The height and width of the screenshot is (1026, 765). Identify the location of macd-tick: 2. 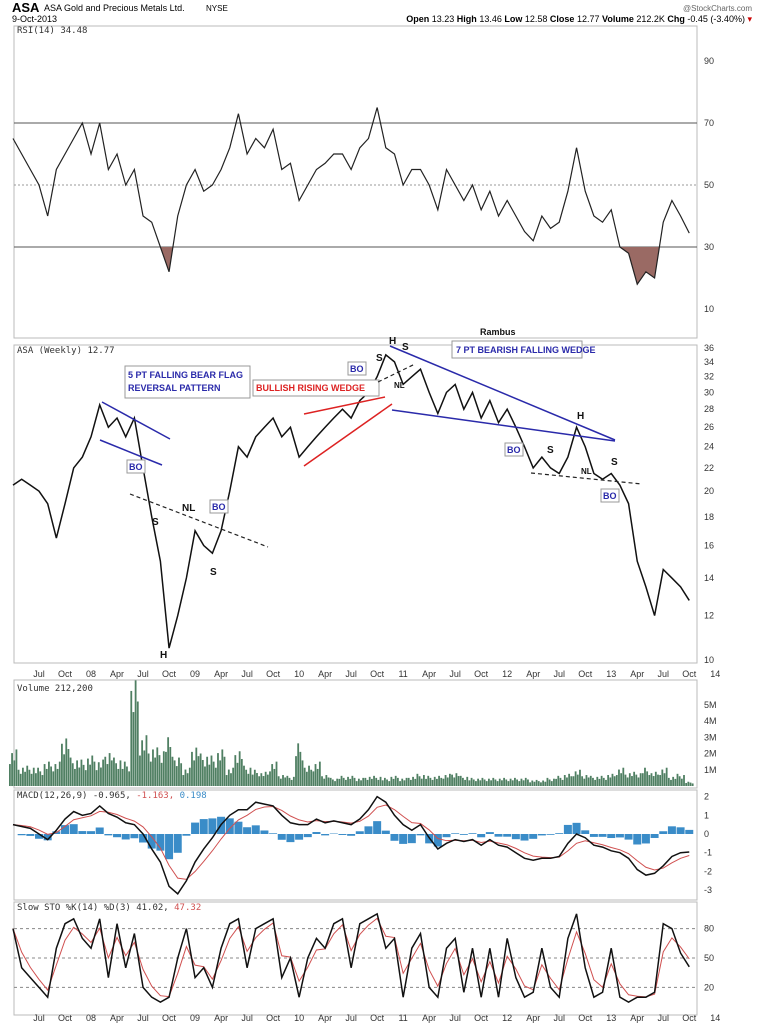
(706, 797).